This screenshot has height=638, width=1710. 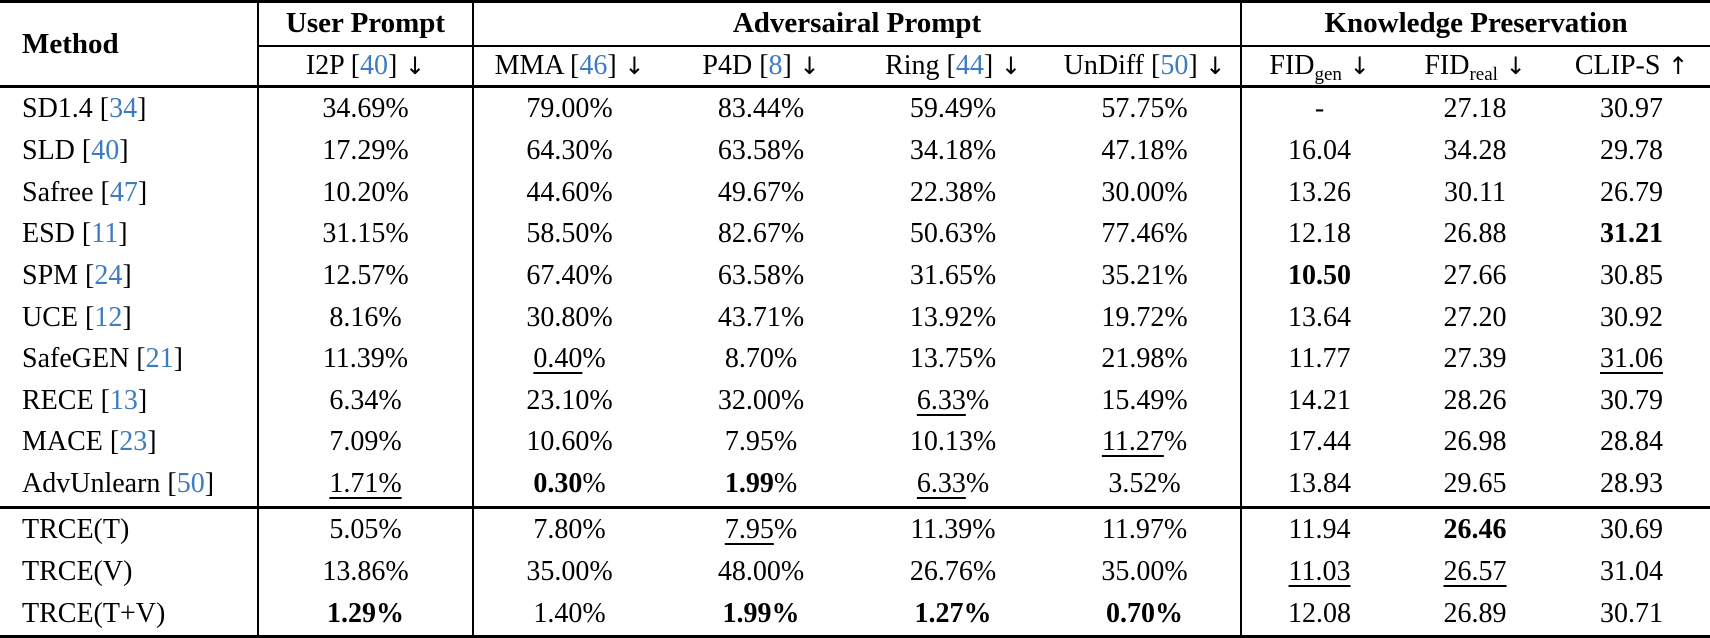 What do you see at coordinates (1475, 275) in the screenshot?
I see `cell-value: 27.66` at bounding box center [1475, 275].